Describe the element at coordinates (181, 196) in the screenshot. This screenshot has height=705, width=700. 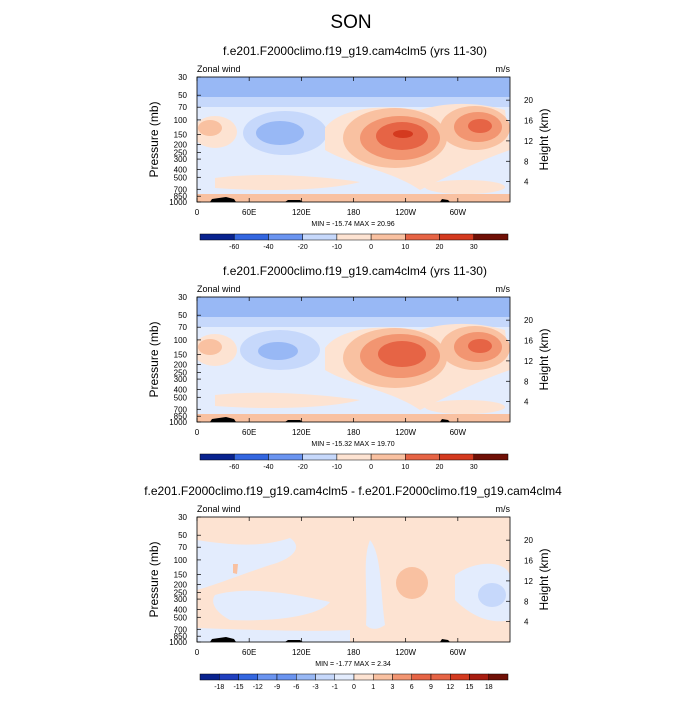
I see `panel-1-y-tick-label: 850` at that location.